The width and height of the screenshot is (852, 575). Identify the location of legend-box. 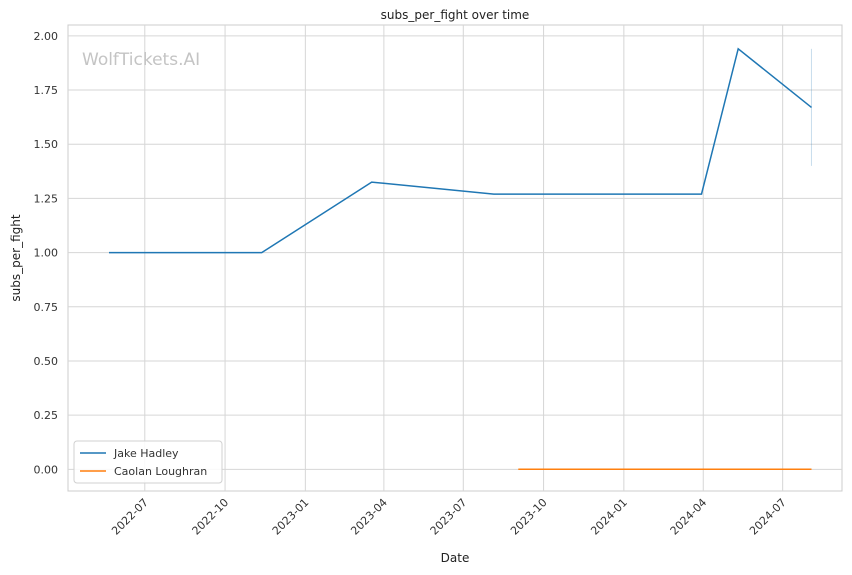
(148, 462).